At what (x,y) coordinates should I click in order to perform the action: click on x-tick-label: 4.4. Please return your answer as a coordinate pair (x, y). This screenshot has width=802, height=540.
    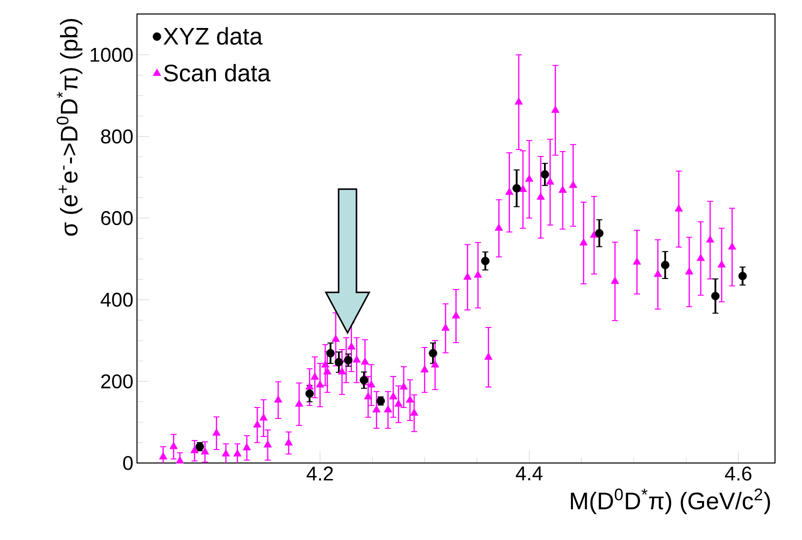
    Looking at the image, I should click on (529, 473).